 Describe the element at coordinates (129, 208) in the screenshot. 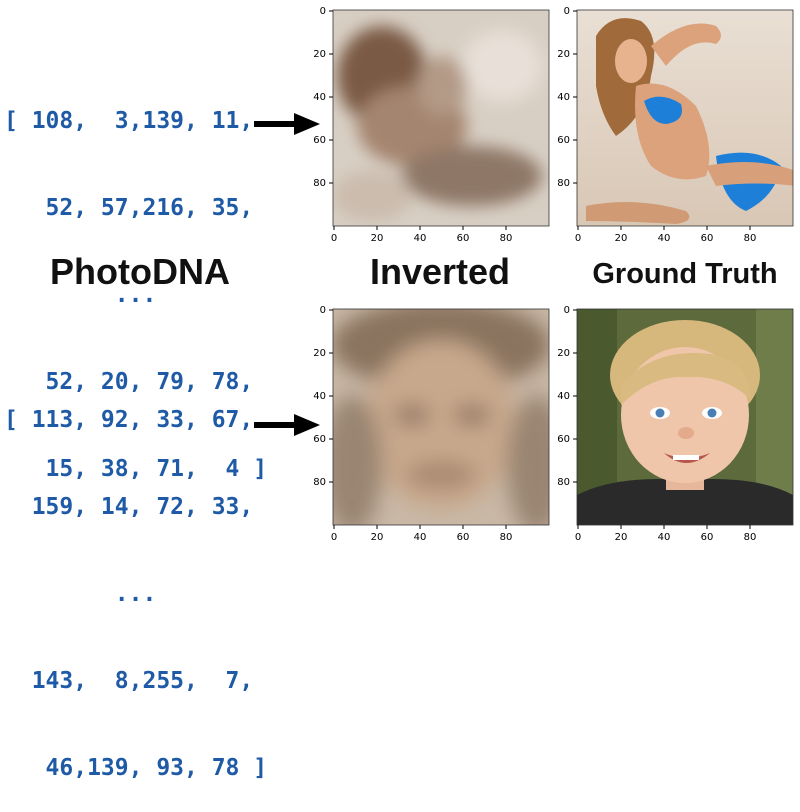

I see `hash-line: 52, 57,216, 35,` at that location.